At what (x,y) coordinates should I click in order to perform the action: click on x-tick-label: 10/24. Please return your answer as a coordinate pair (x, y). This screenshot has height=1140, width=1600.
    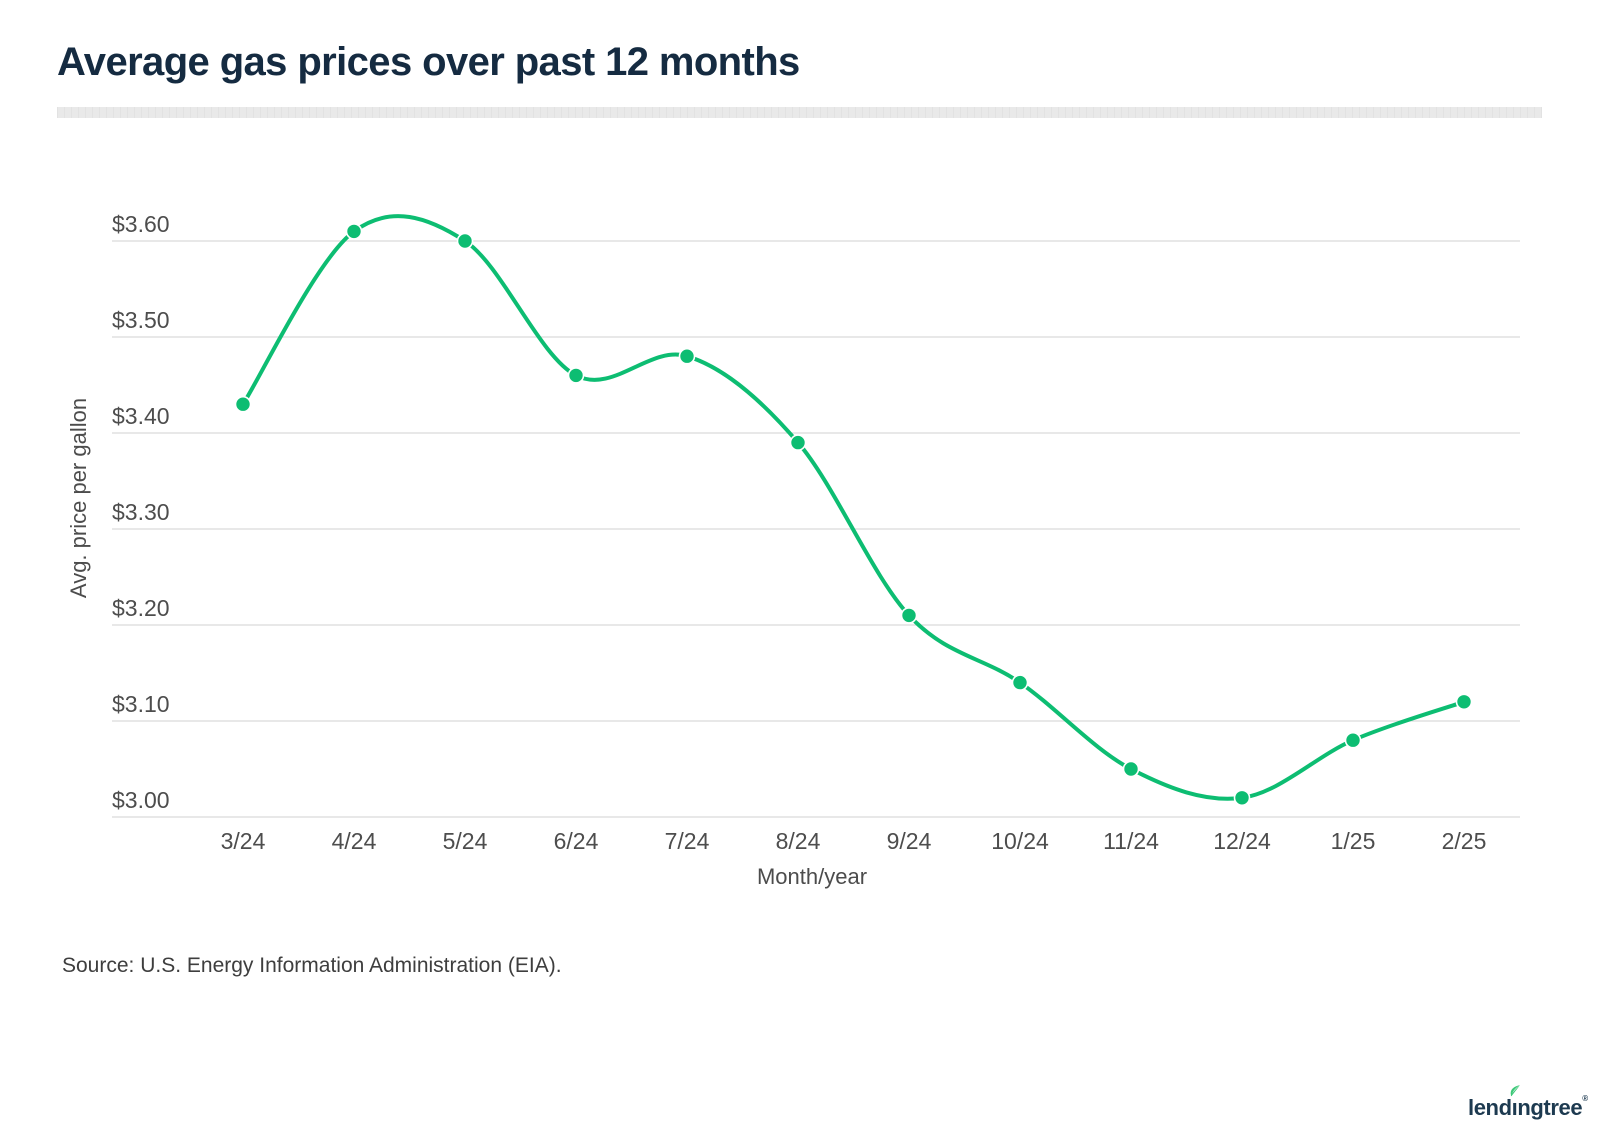
    Looking at the image, I should click on (1020, 841).